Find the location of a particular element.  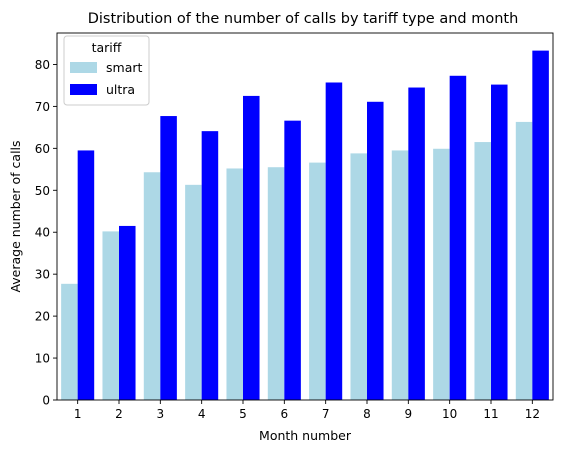

y-axis: 0 10 20 30 40 50 60 70 80 is located at coordinates (46, 233).